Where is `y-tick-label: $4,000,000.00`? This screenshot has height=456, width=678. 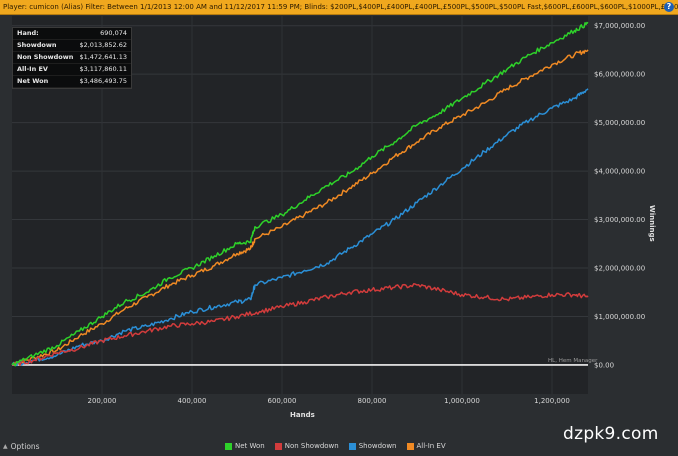
y-tick-label: $4,000,000.00 is located at coordinates (619, 172).